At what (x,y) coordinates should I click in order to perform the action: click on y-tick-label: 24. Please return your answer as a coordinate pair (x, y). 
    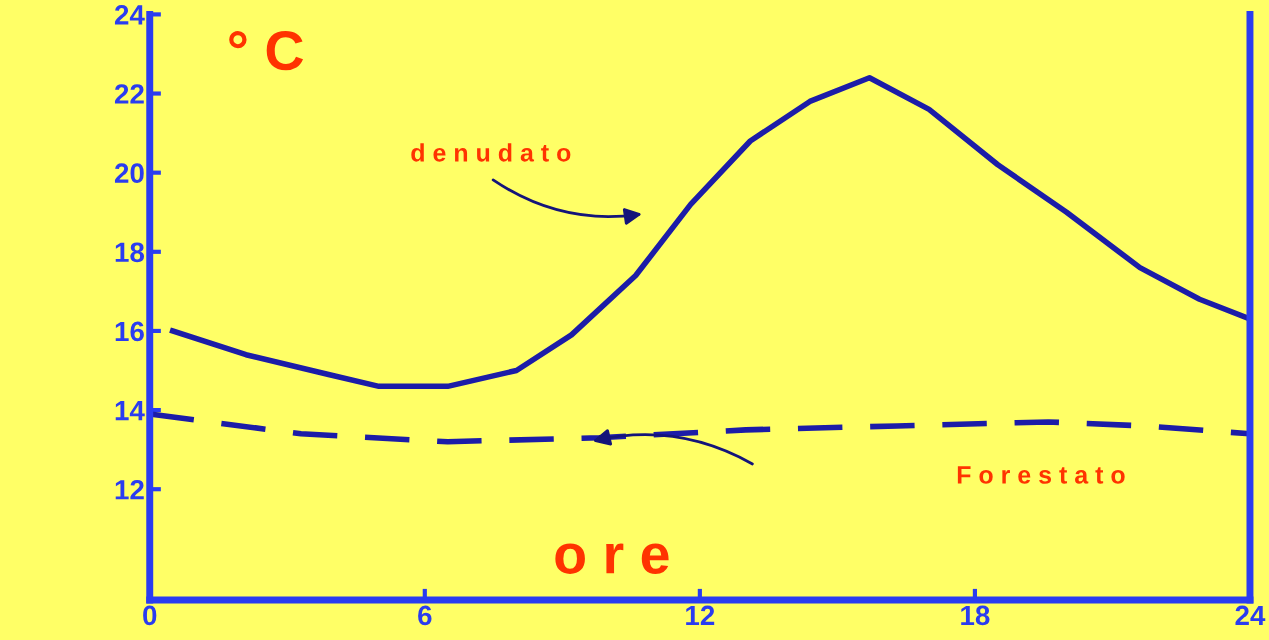
    Looking at the image, I should click on (129, 15).